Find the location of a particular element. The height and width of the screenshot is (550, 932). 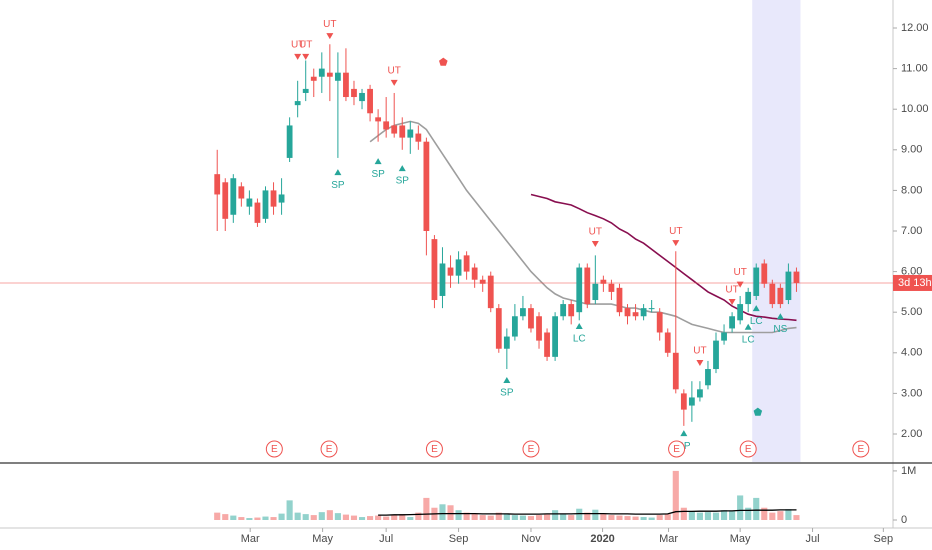

y-tick-label: 9.00 is located at coordinates (911, 150).